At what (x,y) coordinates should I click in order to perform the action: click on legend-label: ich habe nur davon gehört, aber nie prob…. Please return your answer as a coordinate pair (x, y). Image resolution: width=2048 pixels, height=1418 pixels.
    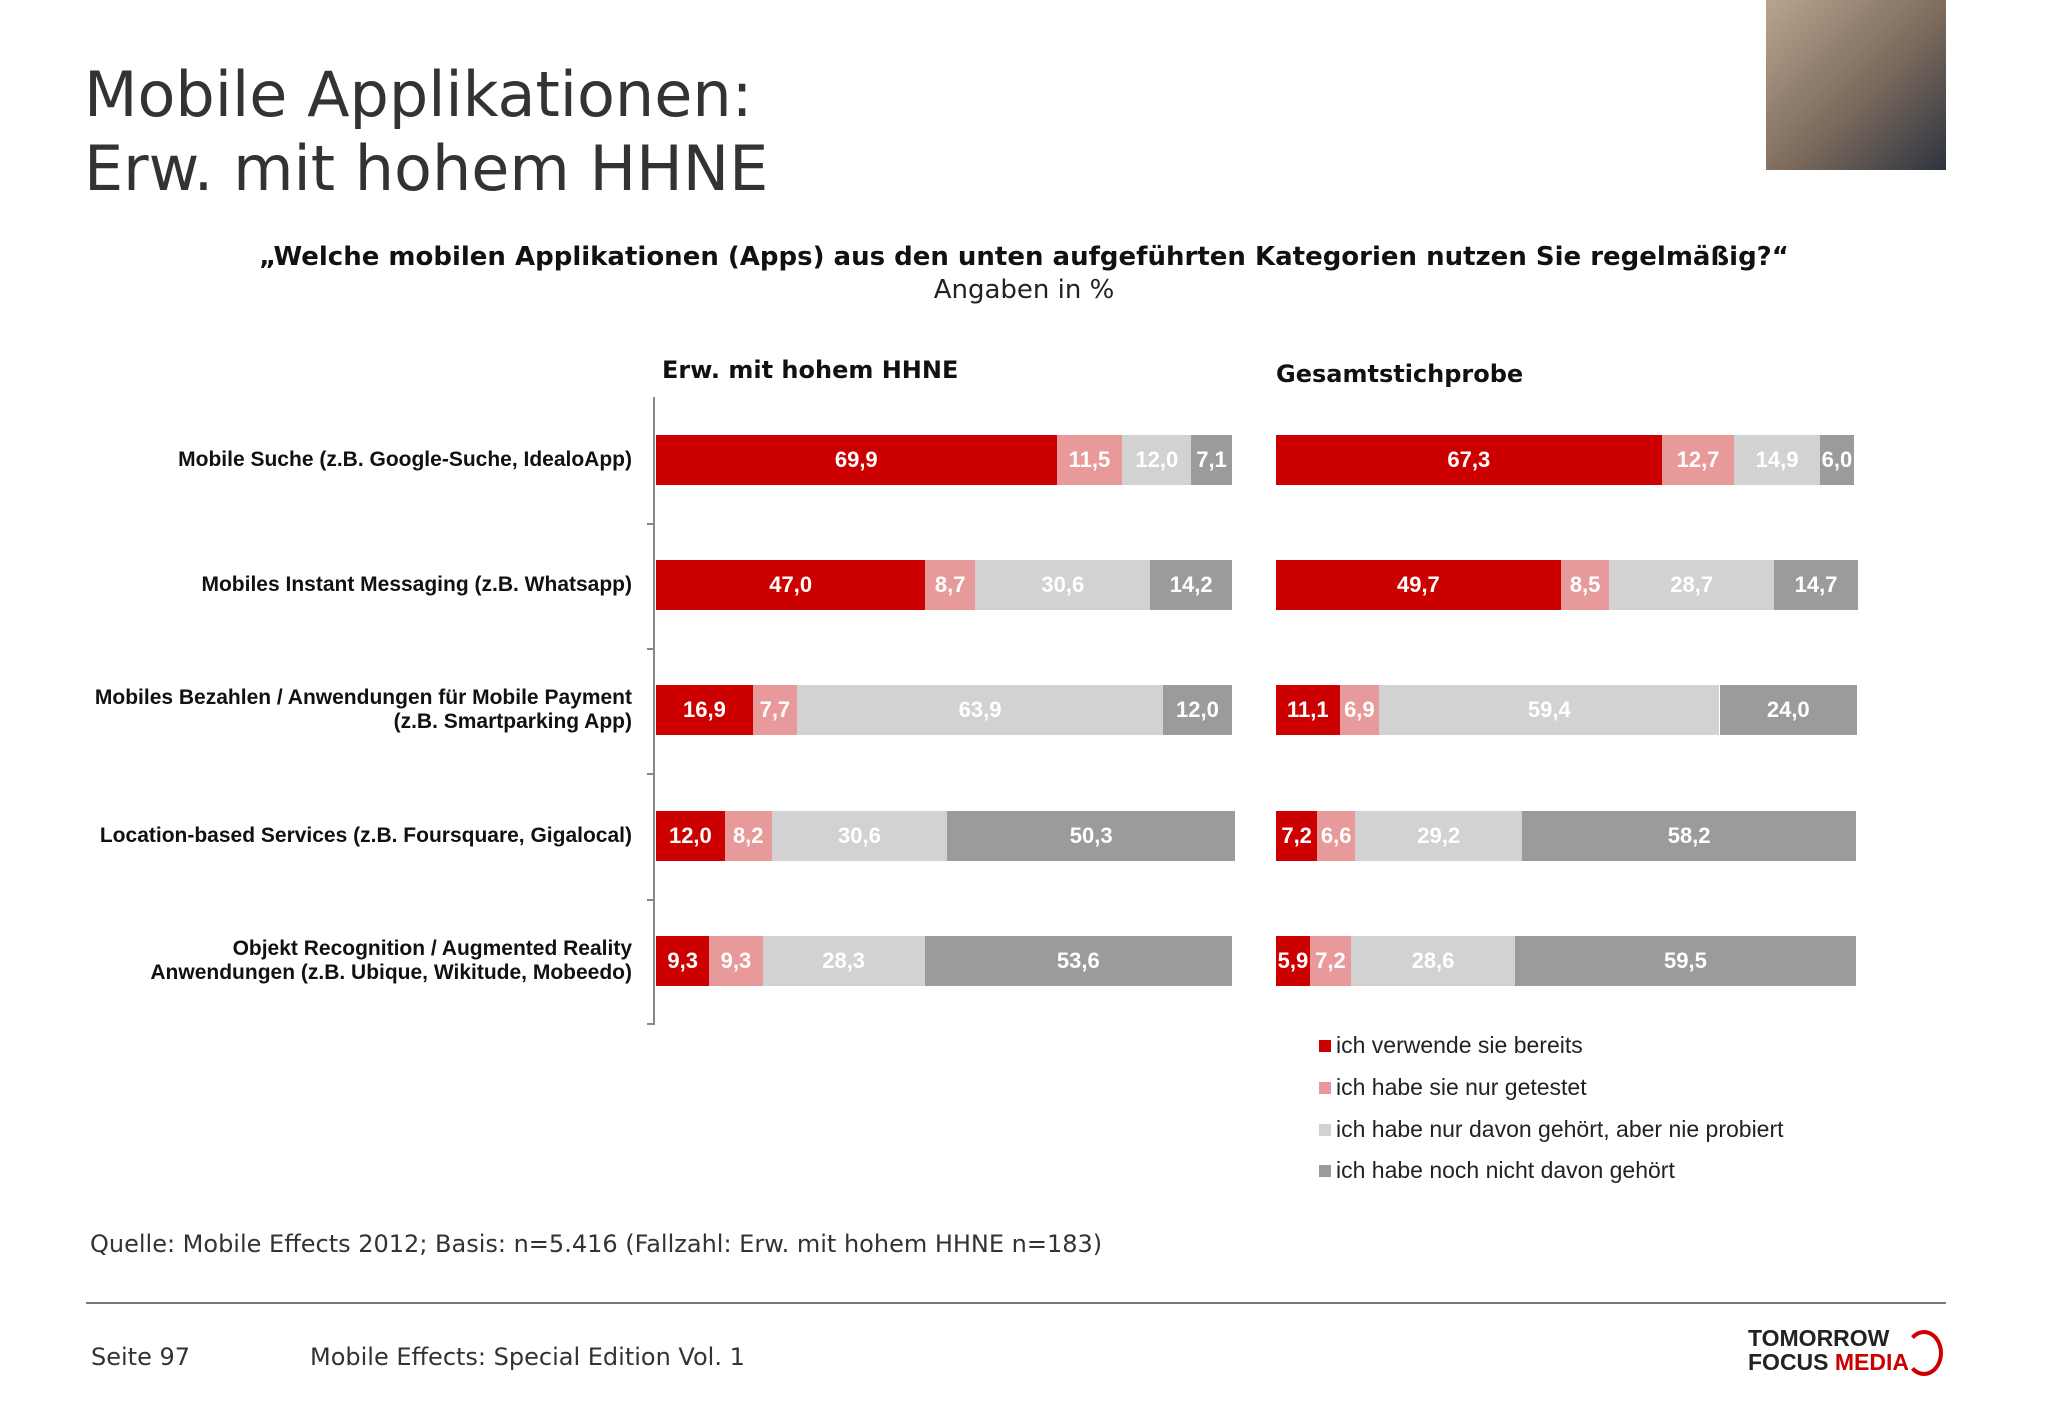
    Looking at the image, I should click on (1560, 1129).